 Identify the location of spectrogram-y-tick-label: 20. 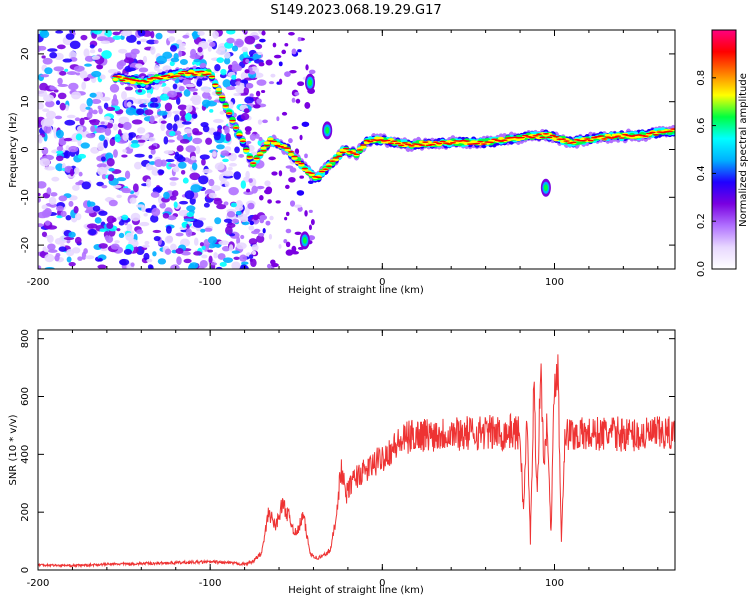
(25, 54).